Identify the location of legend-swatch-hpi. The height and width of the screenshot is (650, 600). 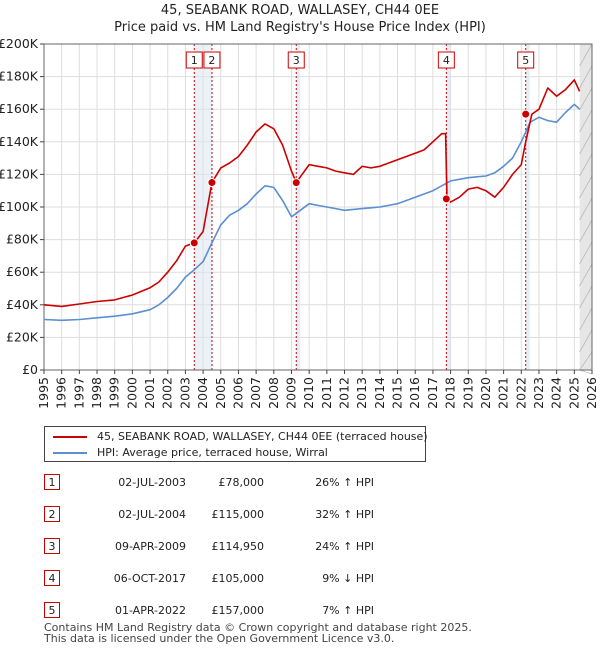
(70, 453).